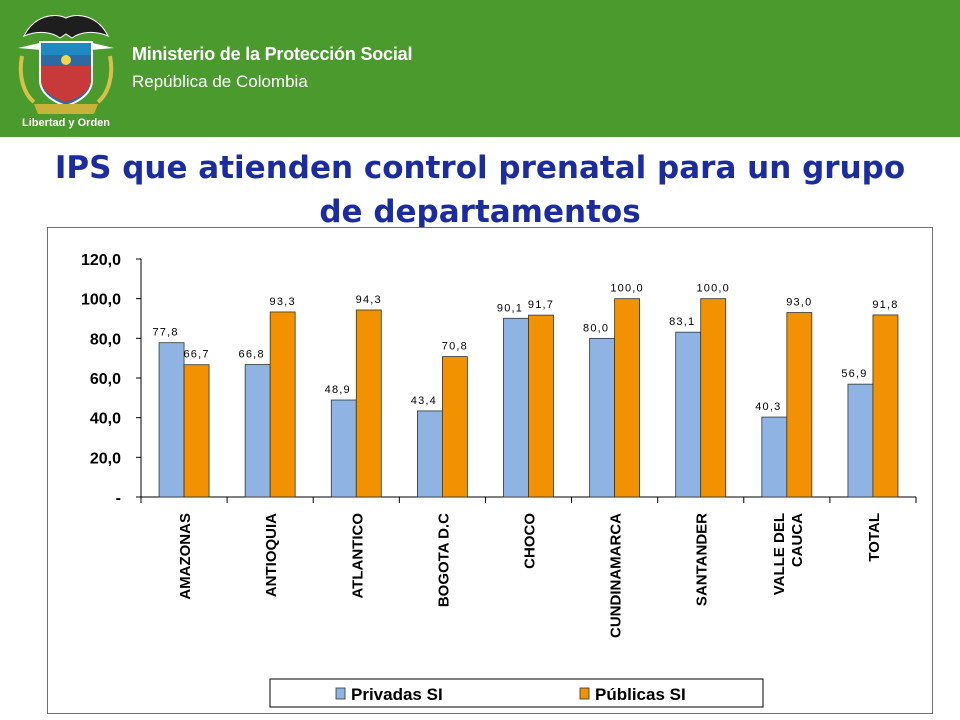 Image resolution: width=960 pixels, height=720 pixels. What do you see at coordinates (66, 71) in the screenshot?
I see `coat-of-arms-logo: Libertad y Orden` at bounding box center [66, 71].